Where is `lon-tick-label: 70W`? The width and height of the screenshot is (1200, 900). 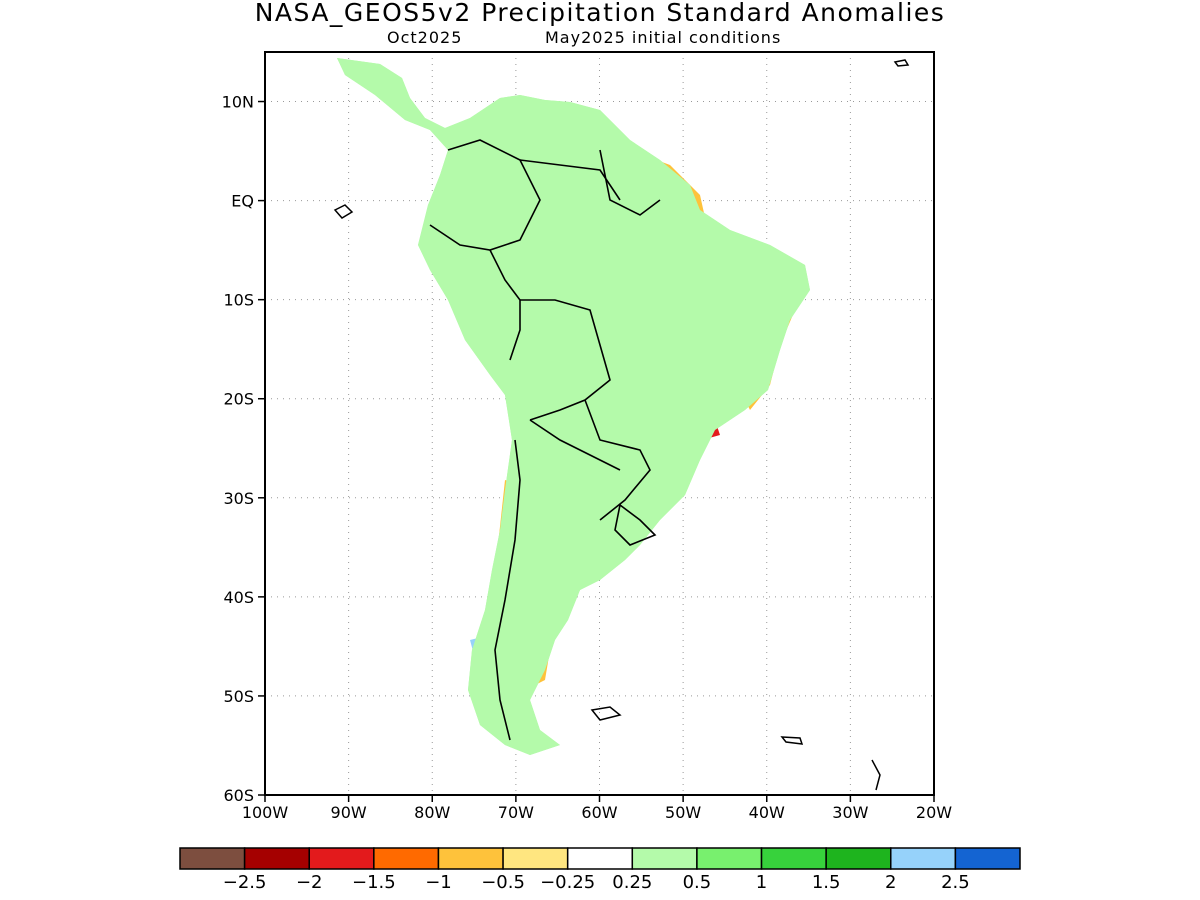
lon-tick-label: 70W is located at coordinates (516, 812).